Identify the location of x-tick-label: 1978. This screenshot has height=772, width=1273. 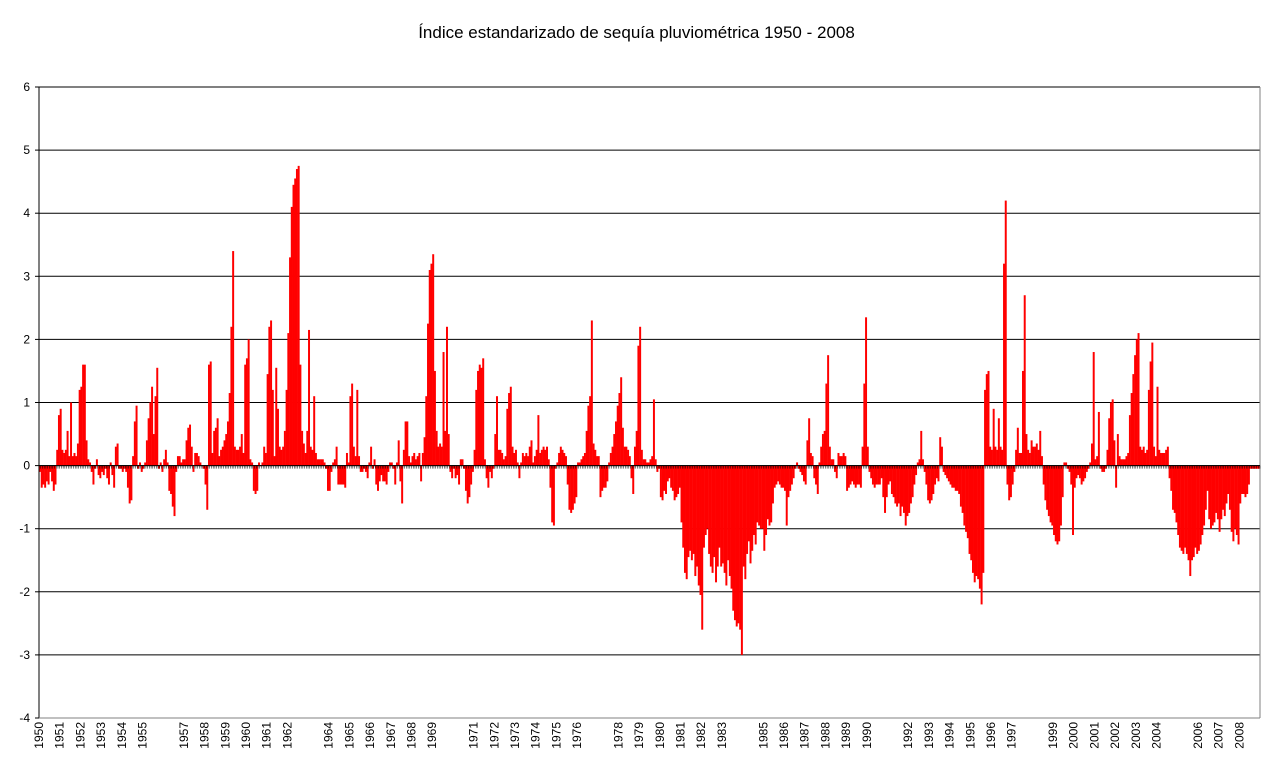
(618, 735).